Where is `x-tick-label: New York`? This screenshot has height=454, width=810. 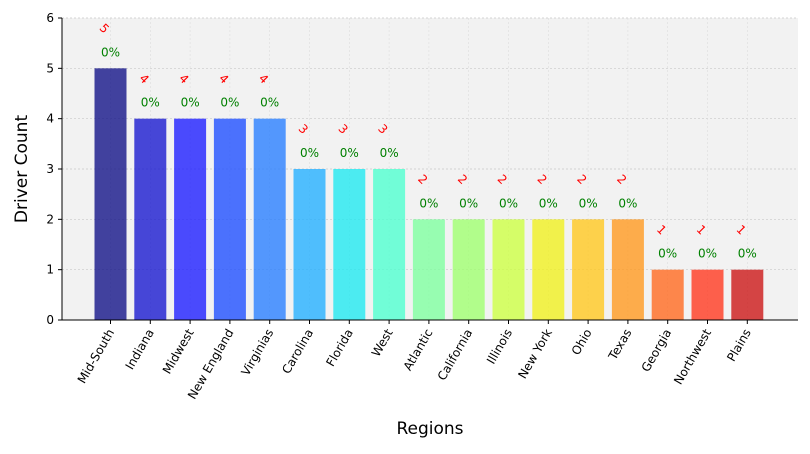
x-tick-label: New York is located at coordinates (535, 353).